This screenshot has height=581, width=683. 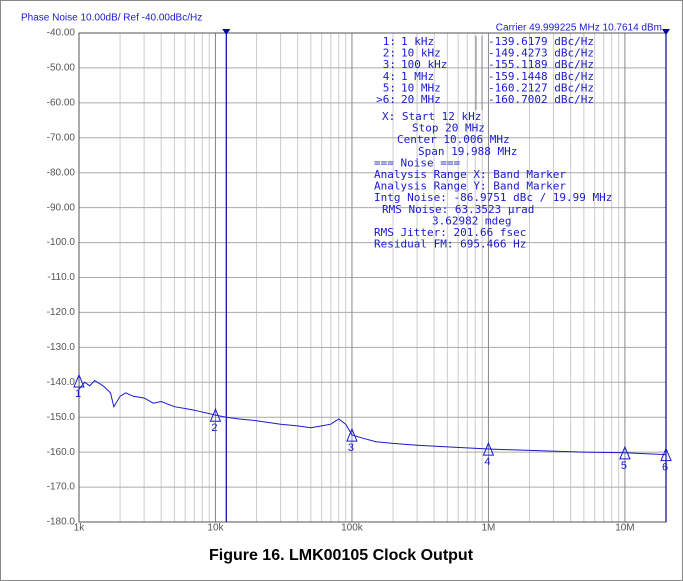 What do you see at coordinates (417, 41) in the screenshot?
I see `marker-freq: 1 kHz` at bounding box center [417, 41].